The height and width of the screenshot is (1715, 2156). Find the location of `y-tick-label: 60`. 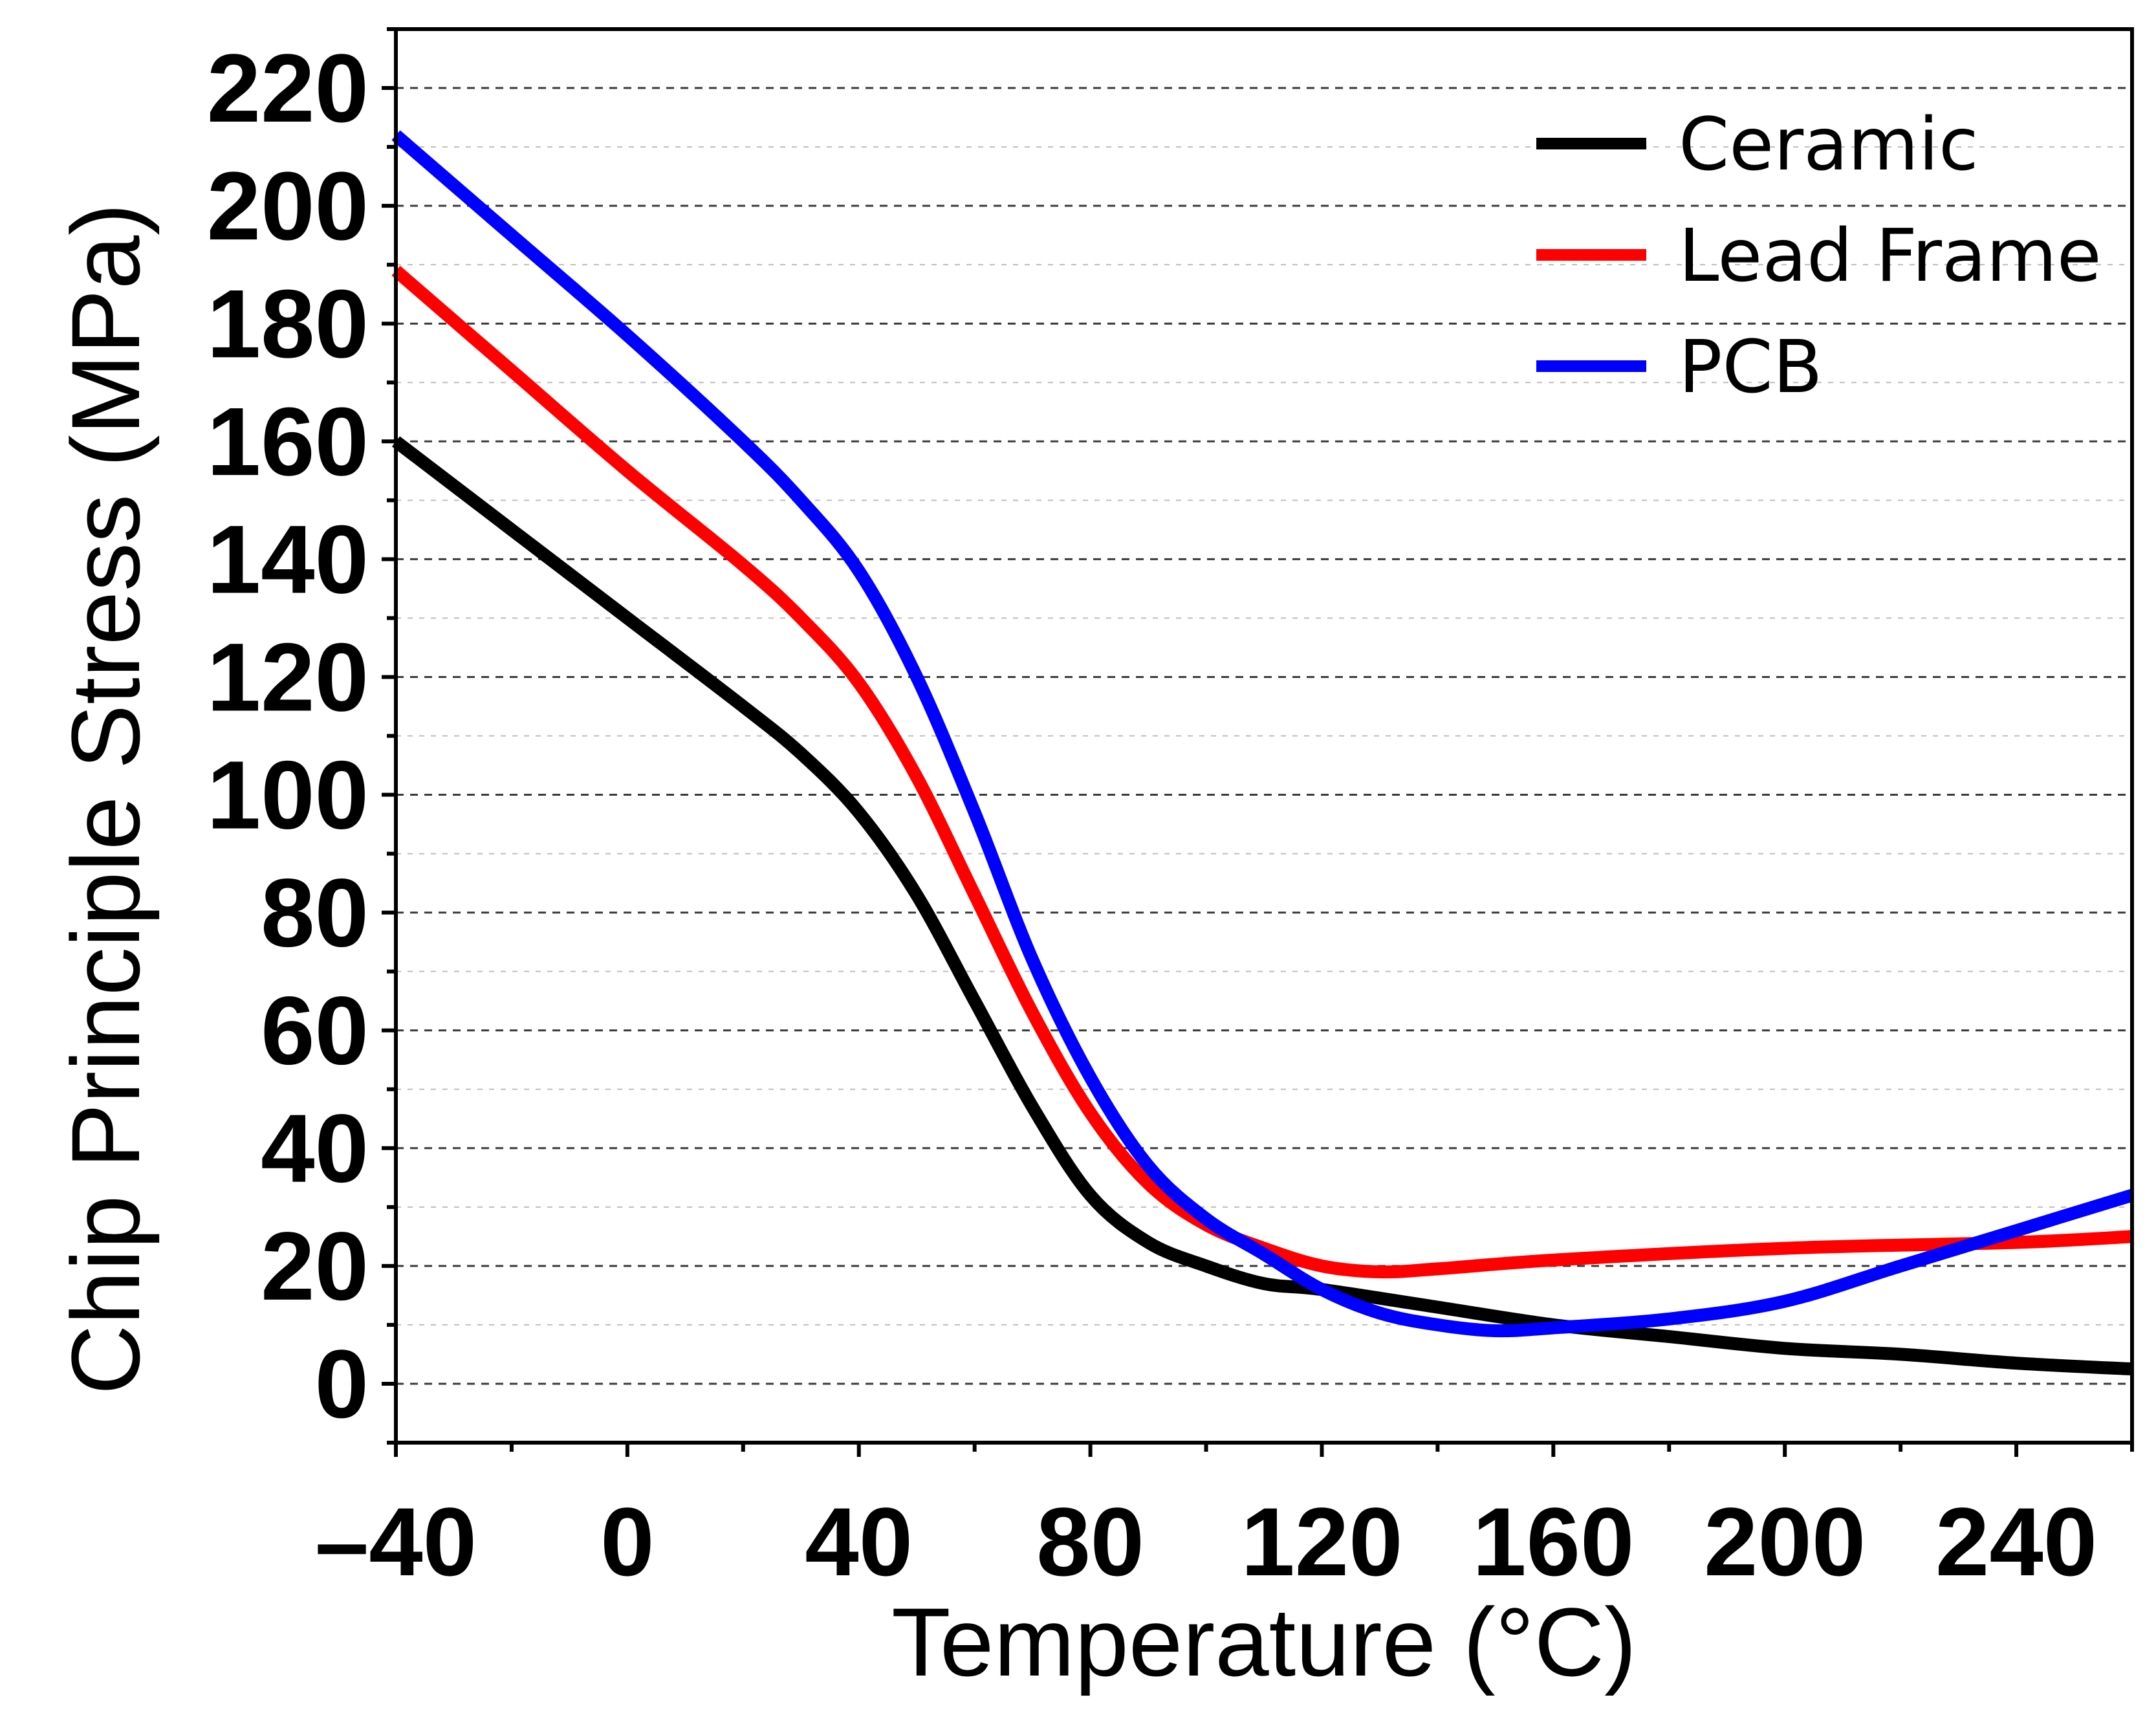

y-tick-label: 60 is located at coordinates (315, 1030).